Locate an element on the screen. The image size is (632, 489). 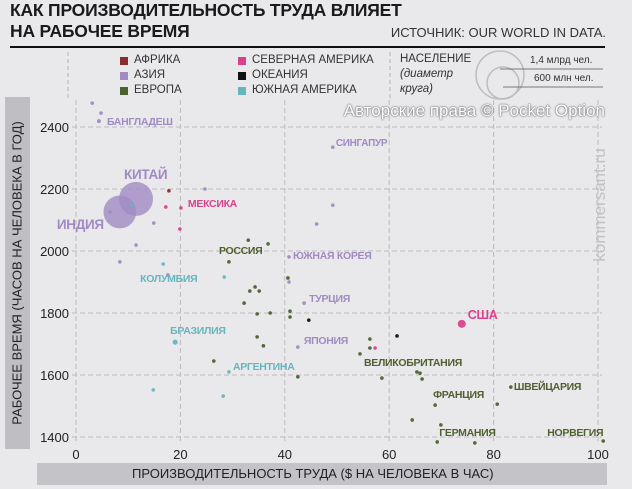
point-label: ЮЖНАЯ КОРЕЯ is located at coordinates (332, 256).